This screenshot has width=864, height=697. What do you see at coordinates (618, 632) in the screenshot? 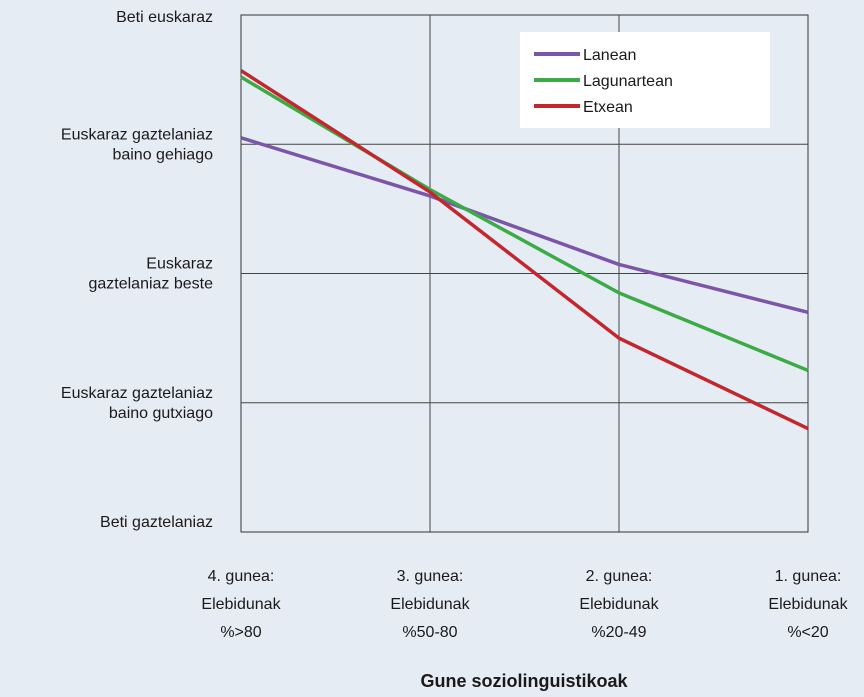
I see `x-tick-label: %20-49` at bounding box center [618, 632].